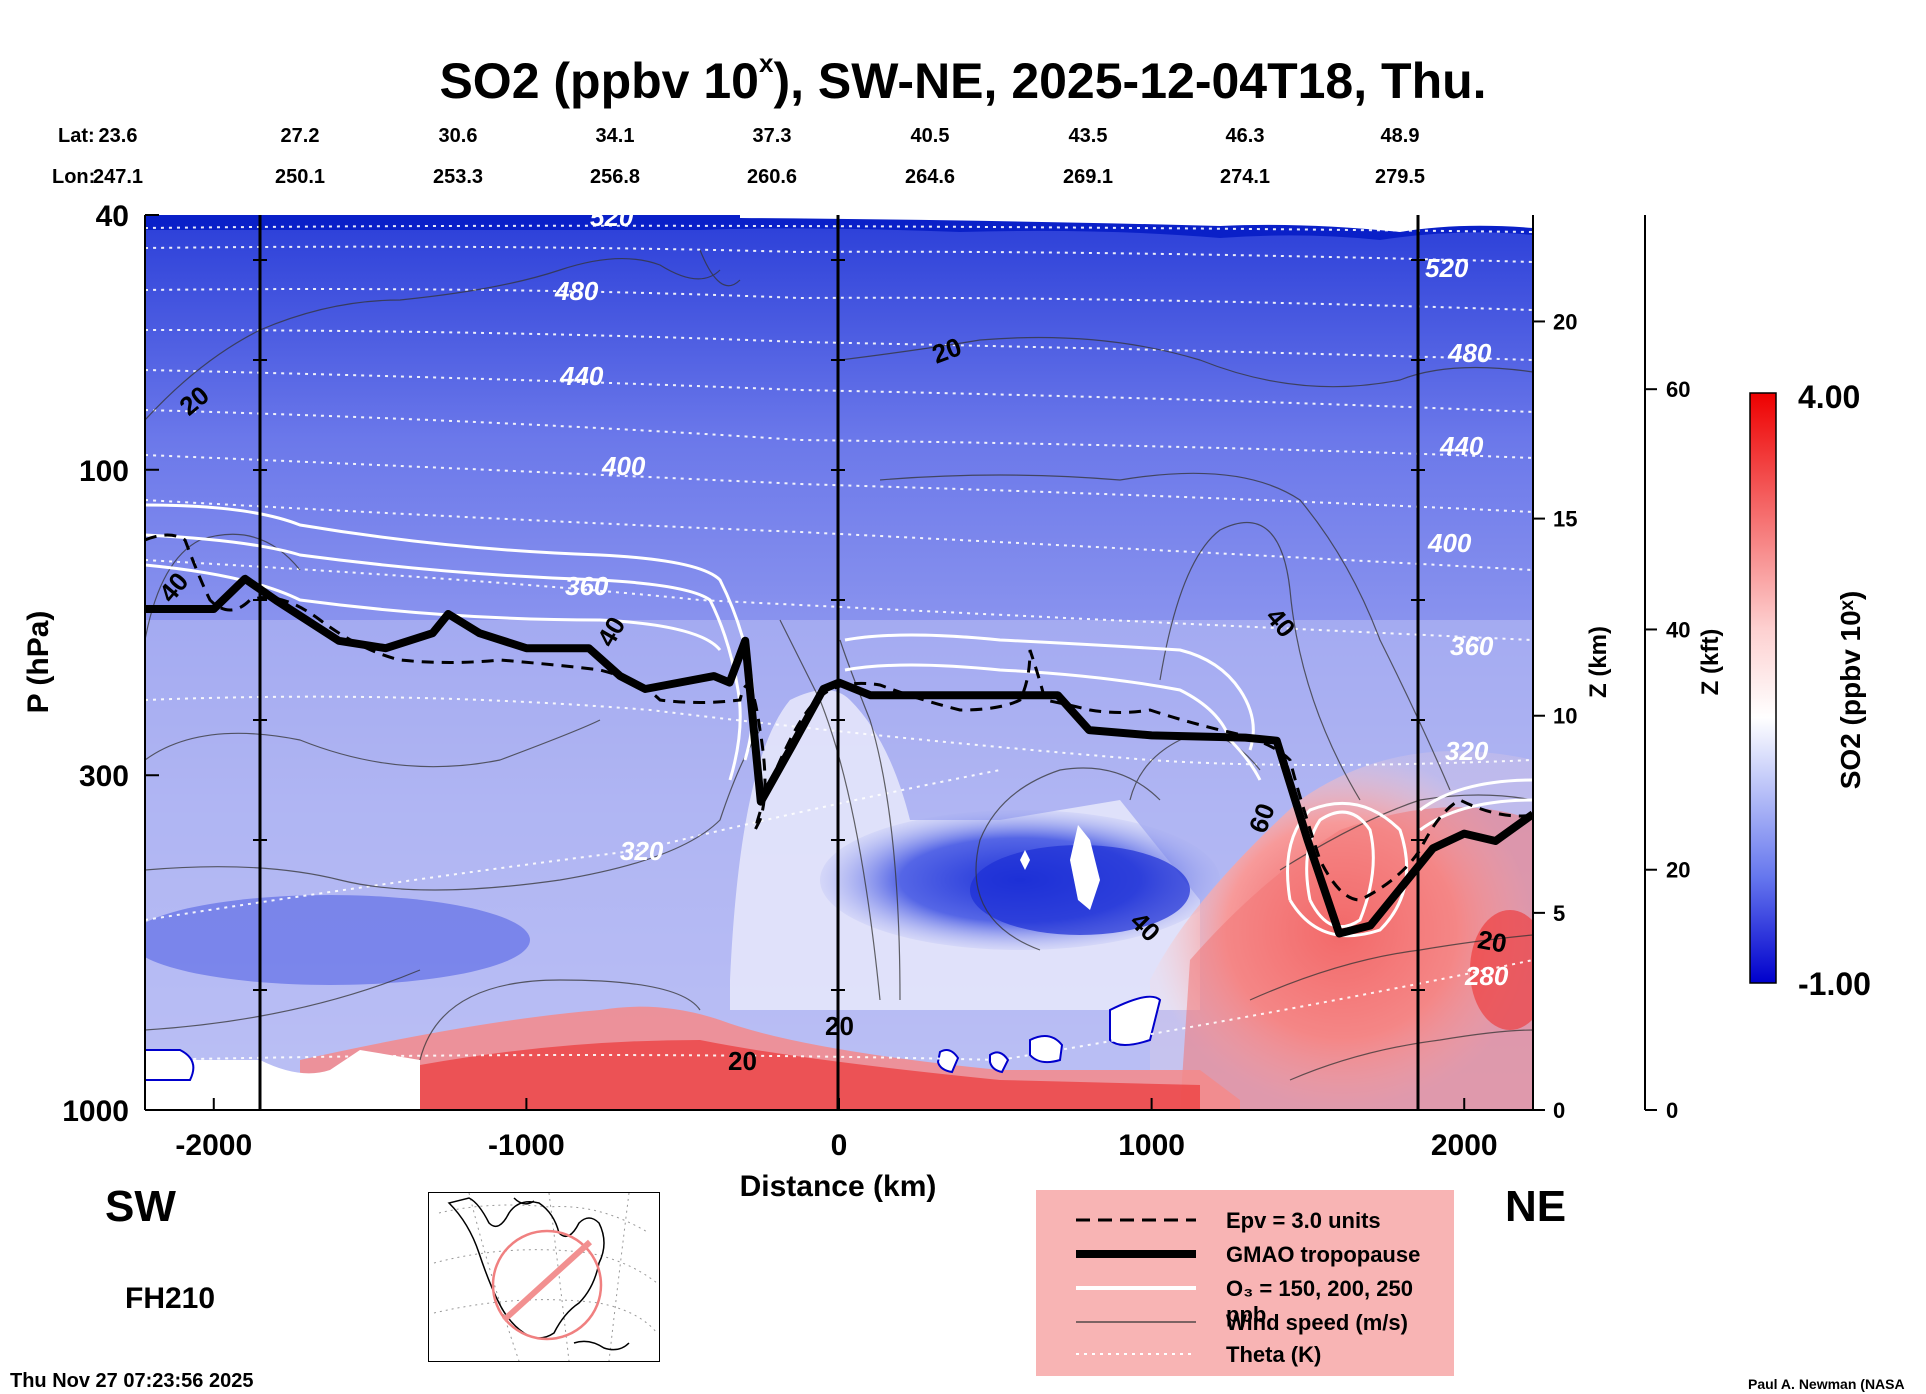  I want to click on lat-value: 46.3, so click(1245, 136).